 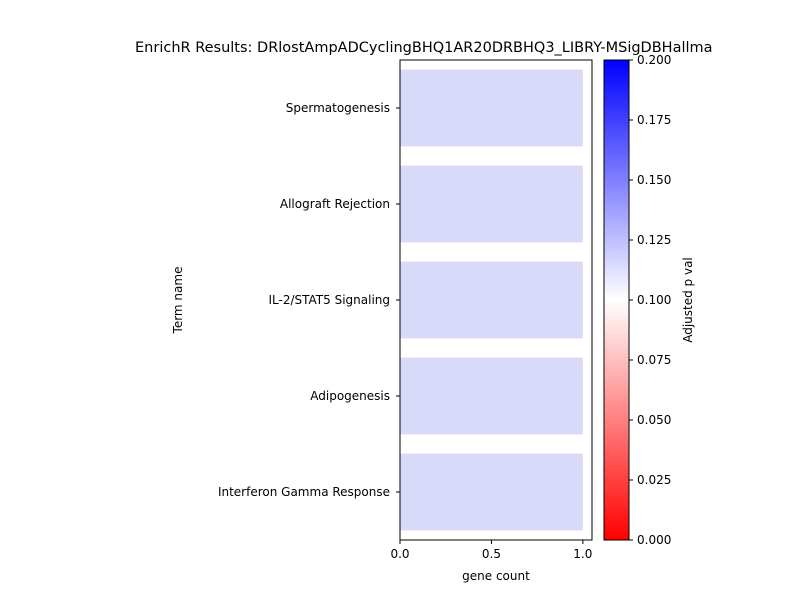 I want to click on colorbar-tick-label: 0.075, so click(x=654, y=360).